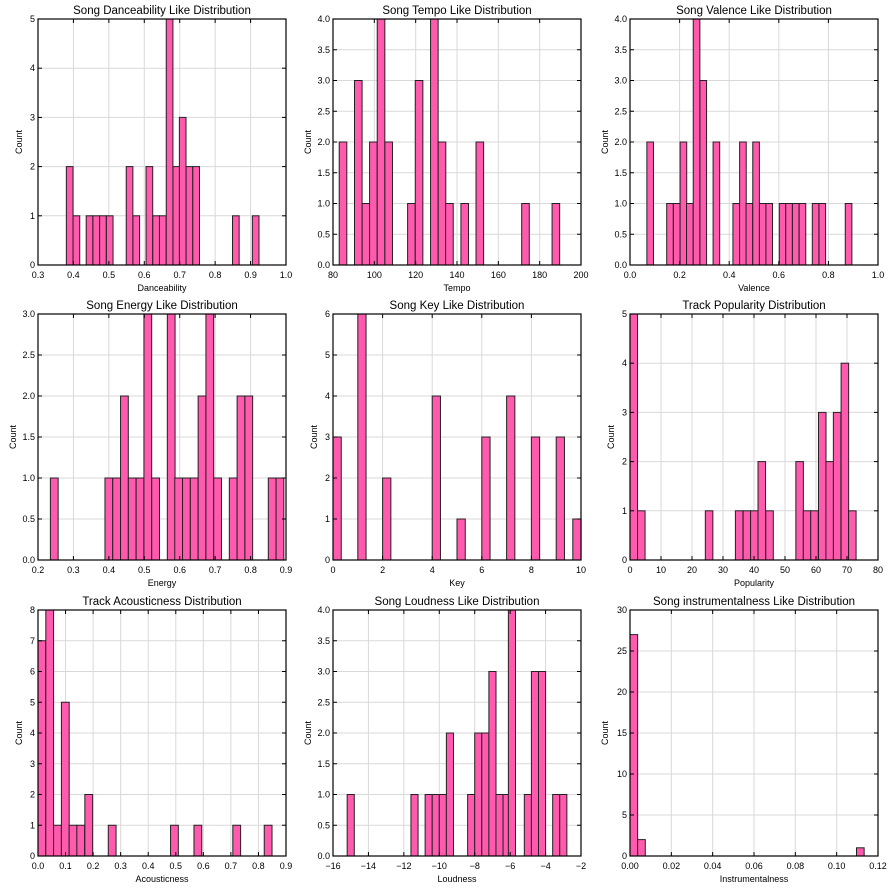  Describe the element at coordinates (457, 879) in the screenshot. I see `x-axis-label: Loudness` at that location.